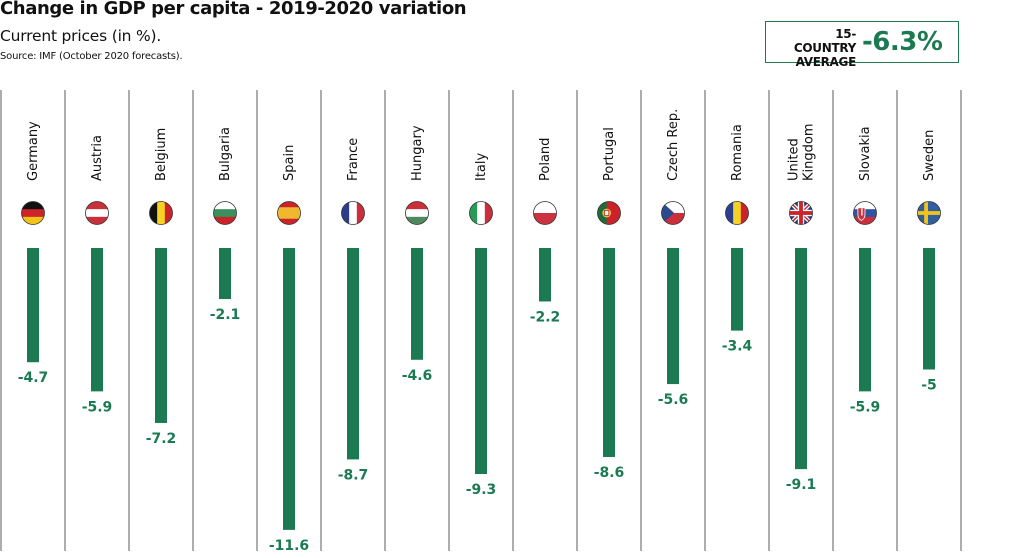  I want to click on portugal-flag-icon, so click(609, 213).